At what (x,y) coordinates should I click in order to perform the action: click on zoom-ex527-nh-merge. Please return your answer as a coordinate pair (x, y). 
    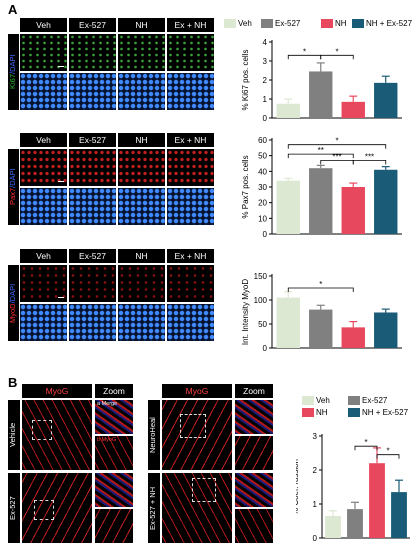
    Looking at the image, I should click on (254, 490).